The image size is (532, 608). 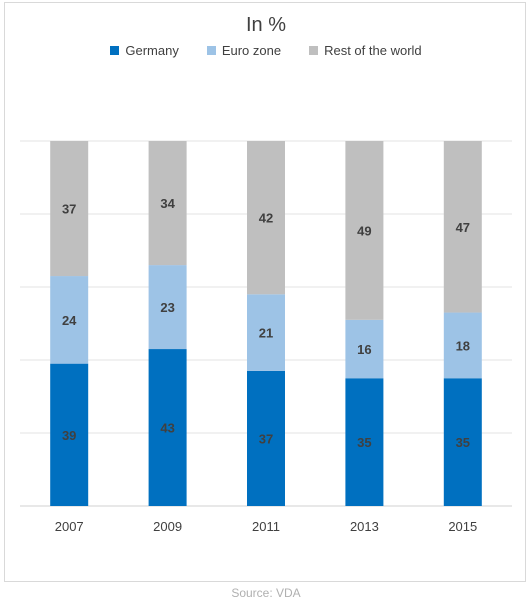 What do you see at coordinates (364, 526) in the screenshot?
I see `x-tick-label: 2013` at bounding box center [364, 526].